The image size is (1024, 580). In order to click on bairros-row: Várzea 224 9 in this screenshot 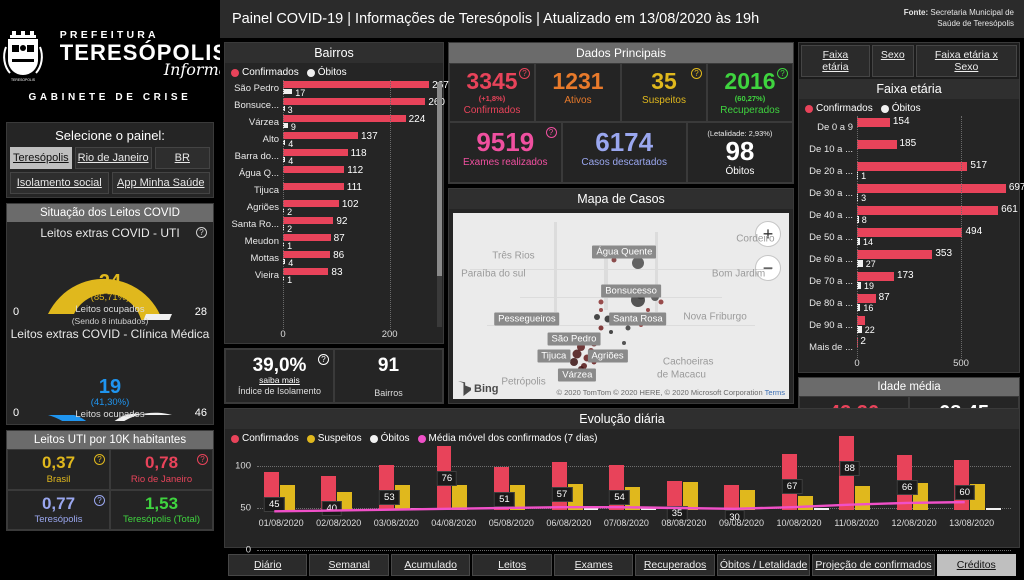, I will do `click(332, 123)`.